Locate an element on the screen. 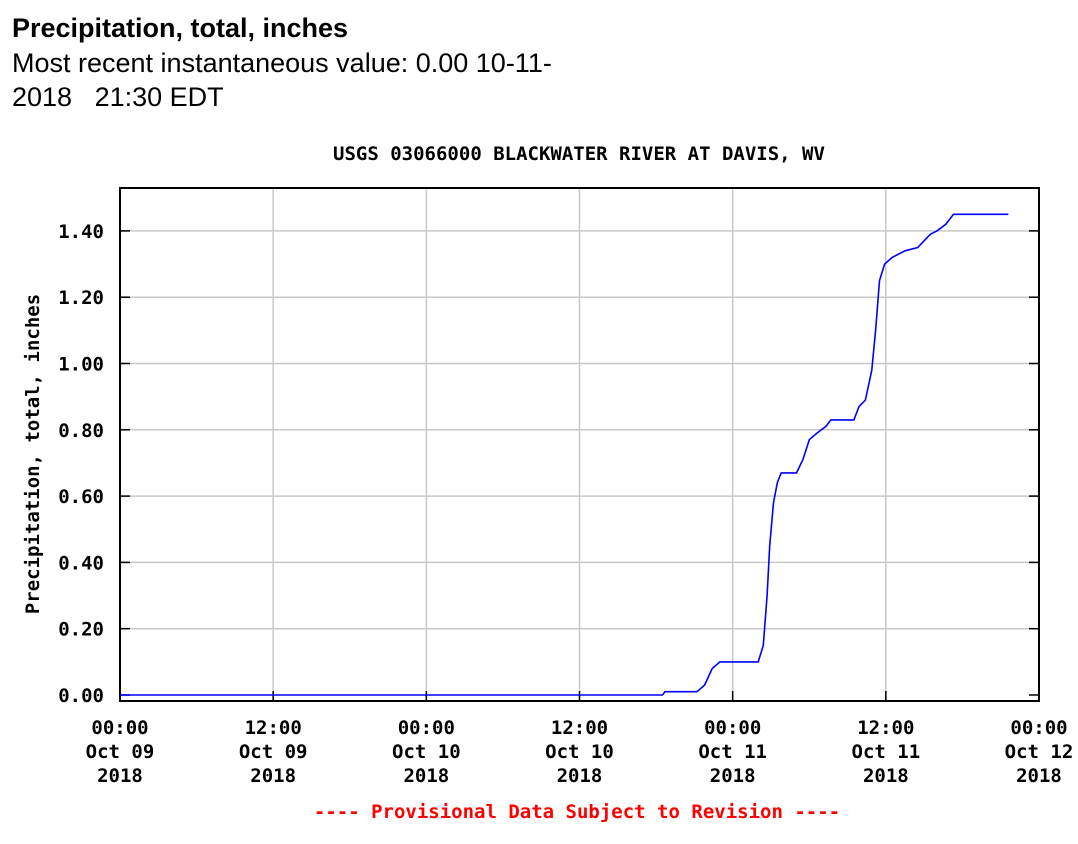 This screenshot has width=1078, height=844. recent-value-line-2: 2018 21:30 EDT is located at coordinates (118, 97).